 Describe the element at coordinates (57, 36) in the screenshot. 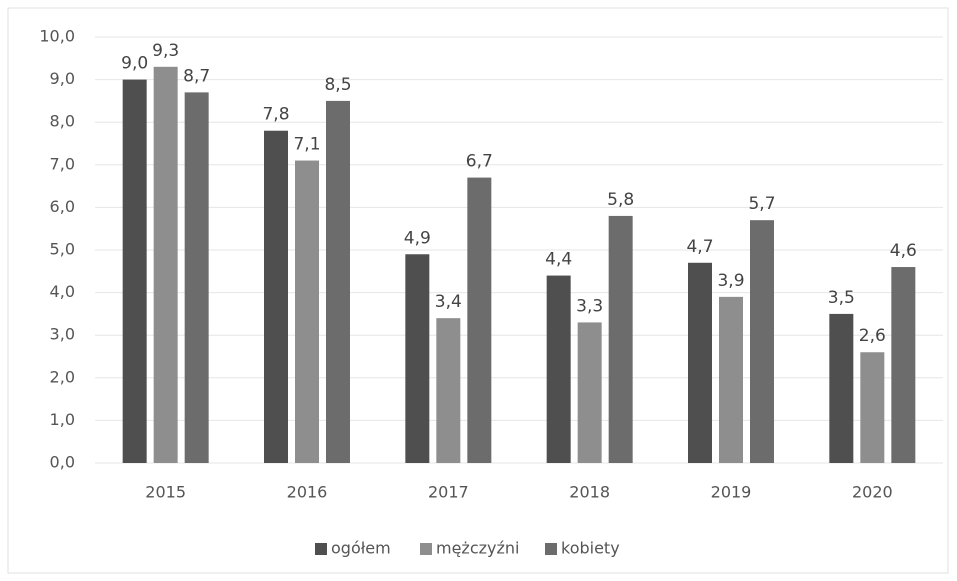

I see `y-tick-label: 10,0` at that location.